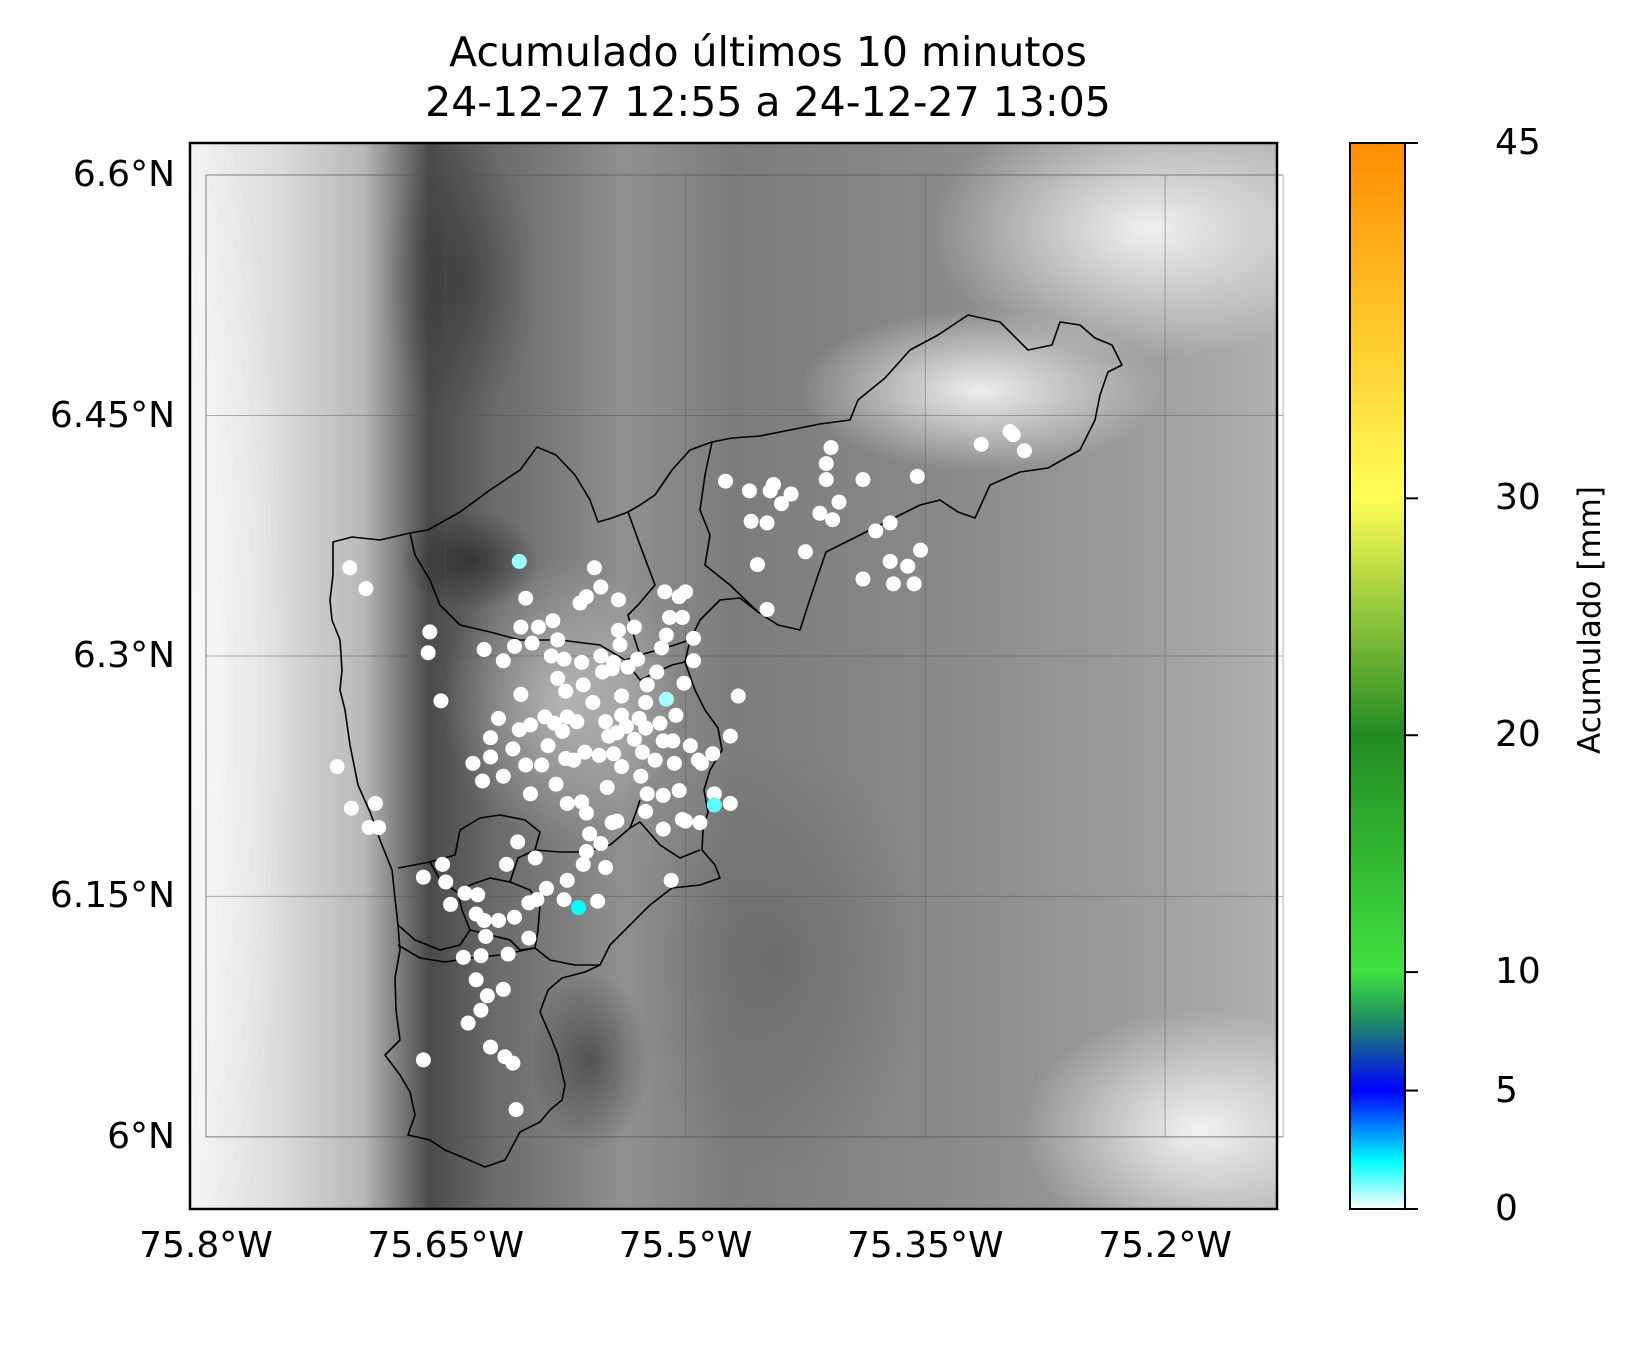  I want to click on map-title: Acumulado últimos 10 minutos, so click(768, 52).